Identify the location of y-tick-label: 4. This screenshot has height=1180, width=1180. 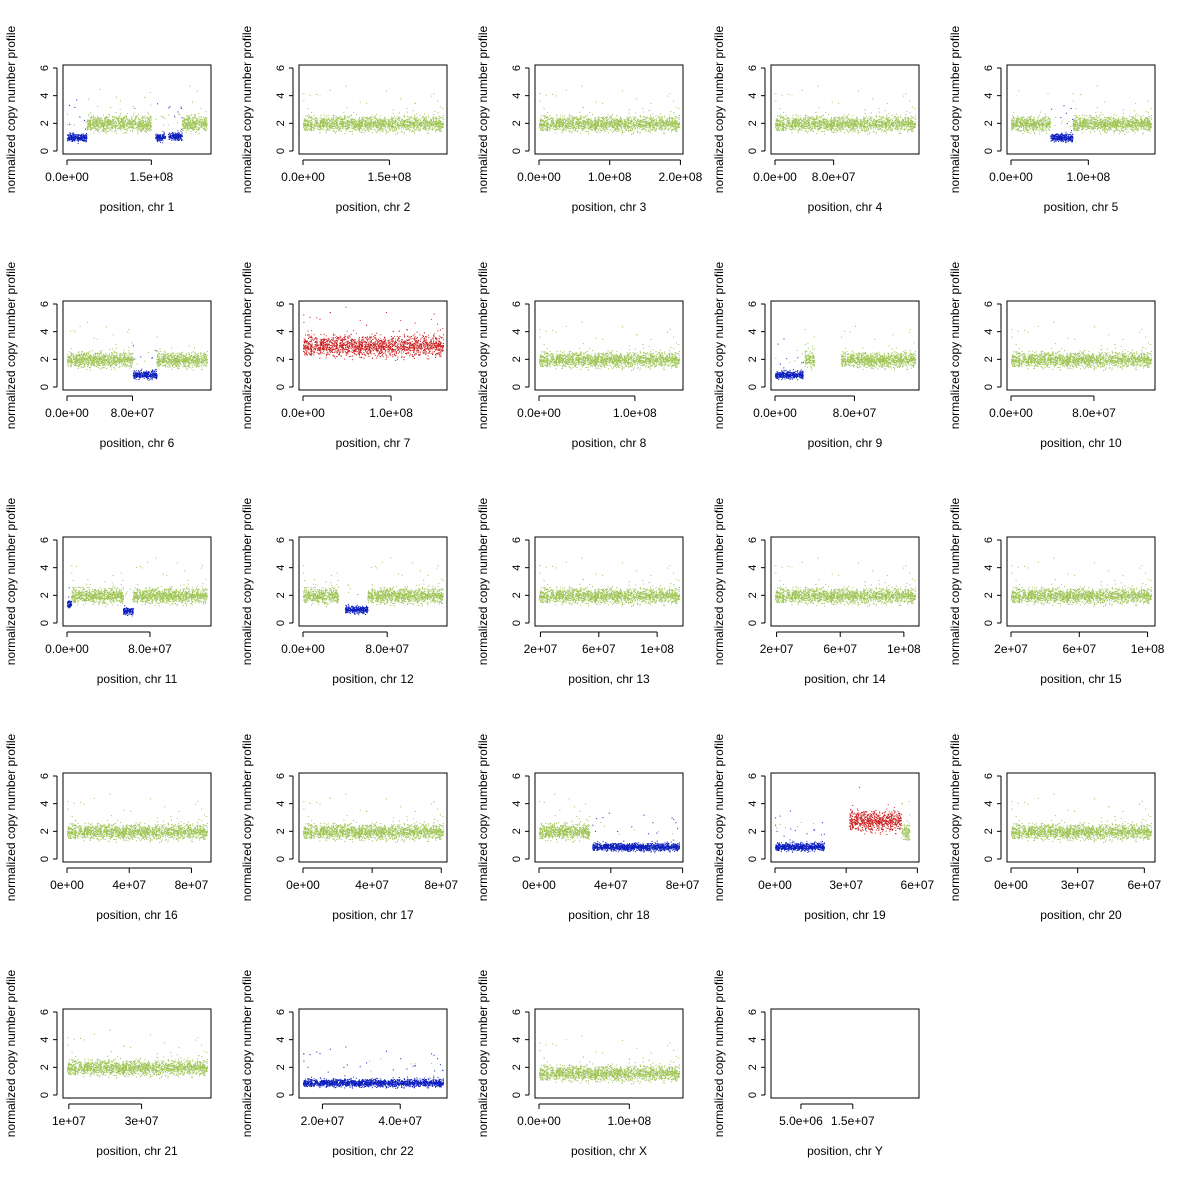
(45, 96).